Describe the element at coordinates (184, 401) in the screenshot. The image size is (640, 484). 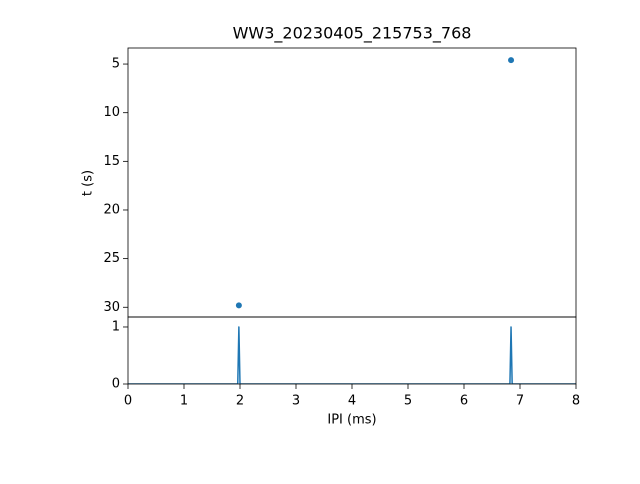
I see `x-tick-label: 1` at that location.